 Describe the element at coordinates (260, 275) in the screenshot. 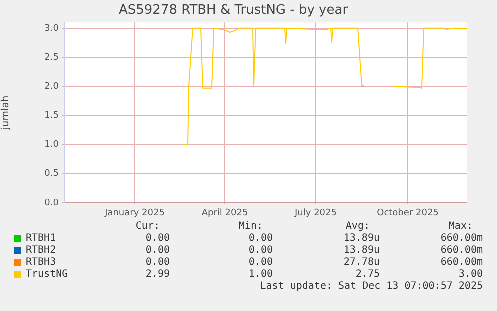

I see `text: 1.00` at that location.